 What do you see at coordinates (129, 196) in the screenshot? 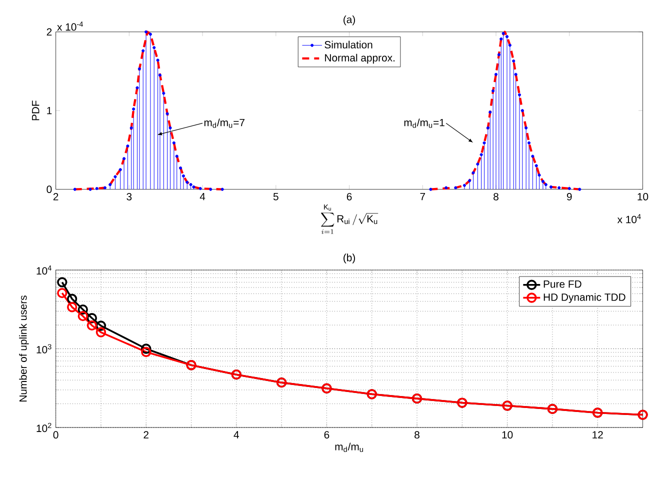
I see `x-tick-label: 3` at bounding box center [129, 196].